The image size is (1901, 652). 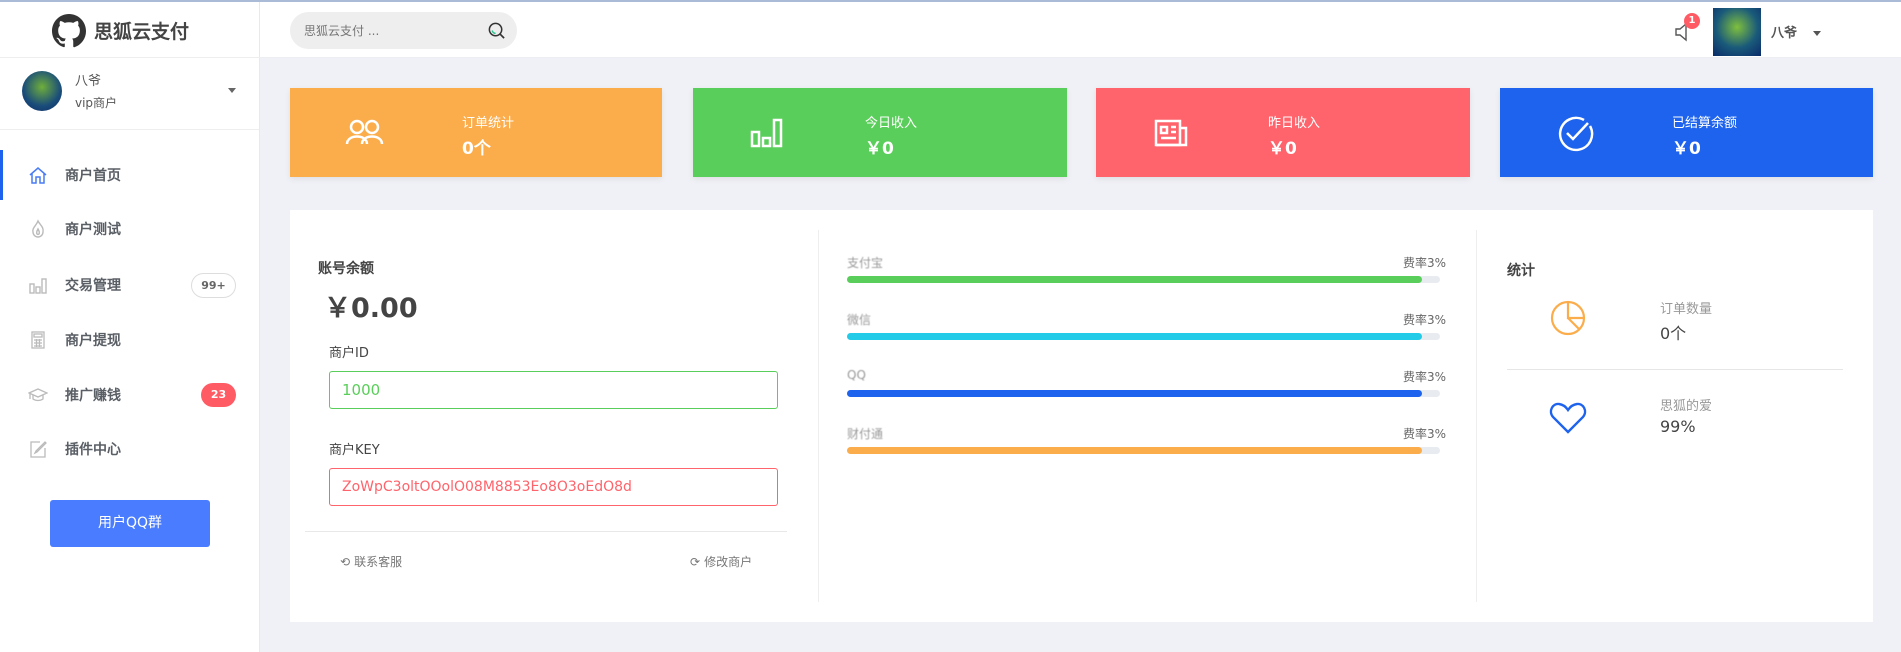 What do you see at coordinates (891, 123) in the screenshot?
I see `card-title: 今日收入` at bounding box center [891, 123].